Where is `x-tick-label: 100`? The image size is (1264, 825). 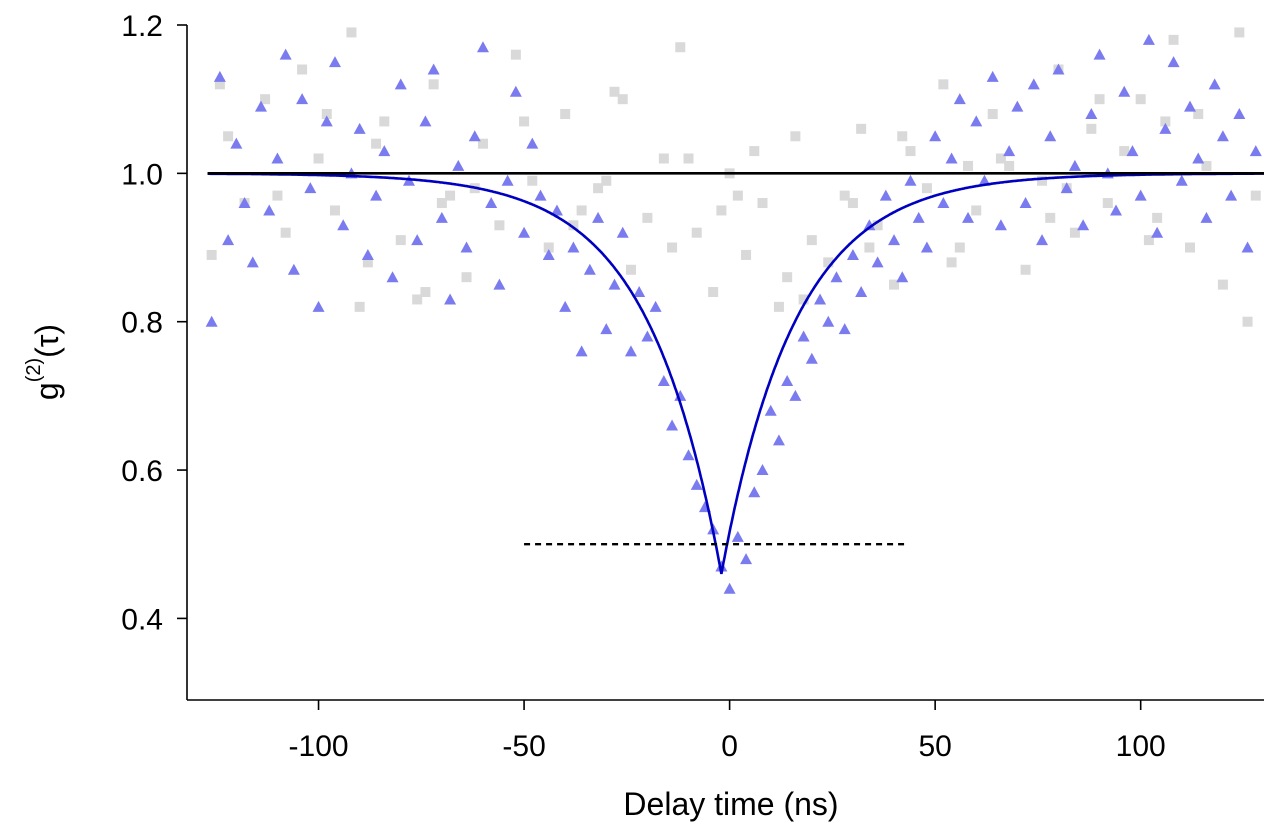
x-tick-label: 100 is located at coordinates (1141, 746).